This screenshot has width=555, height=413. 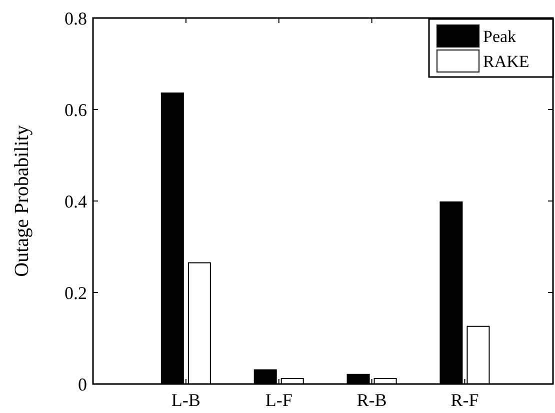 I want to click on y-axis-title: Outage Probability, so click(x=22, y=201).